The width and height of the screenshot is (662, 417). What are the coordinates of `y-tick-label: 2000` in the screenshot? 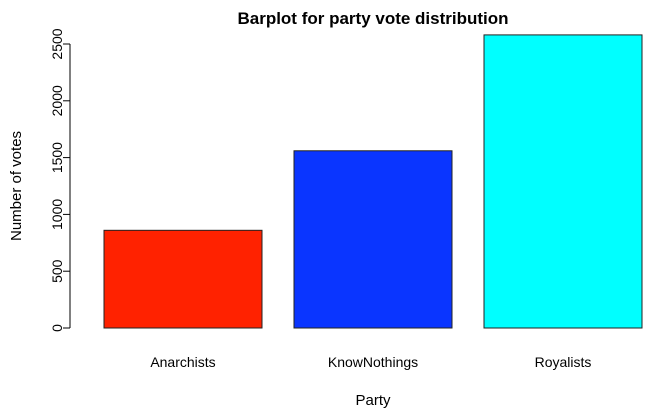 It's located at (57, 100).